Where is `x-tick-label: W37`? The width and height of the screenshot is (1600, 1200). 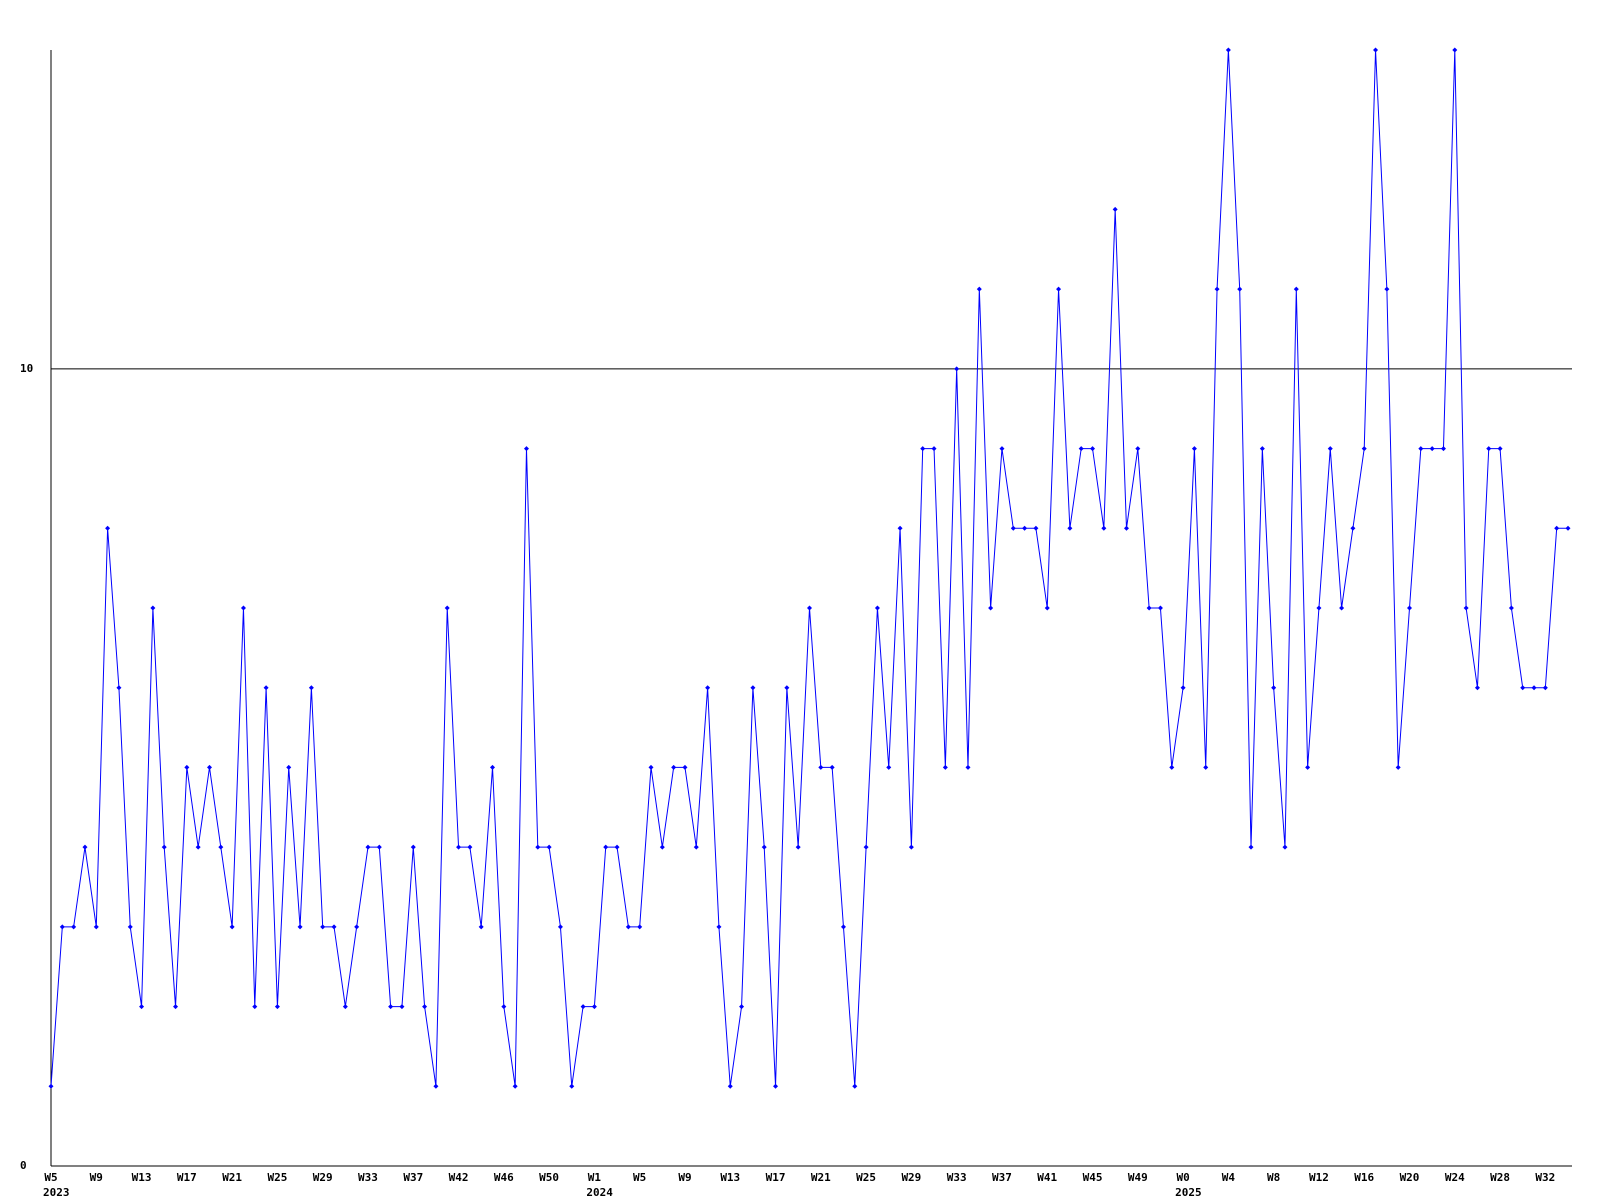
x-tick-label: W37 is located at coordinates (1002, 1177).